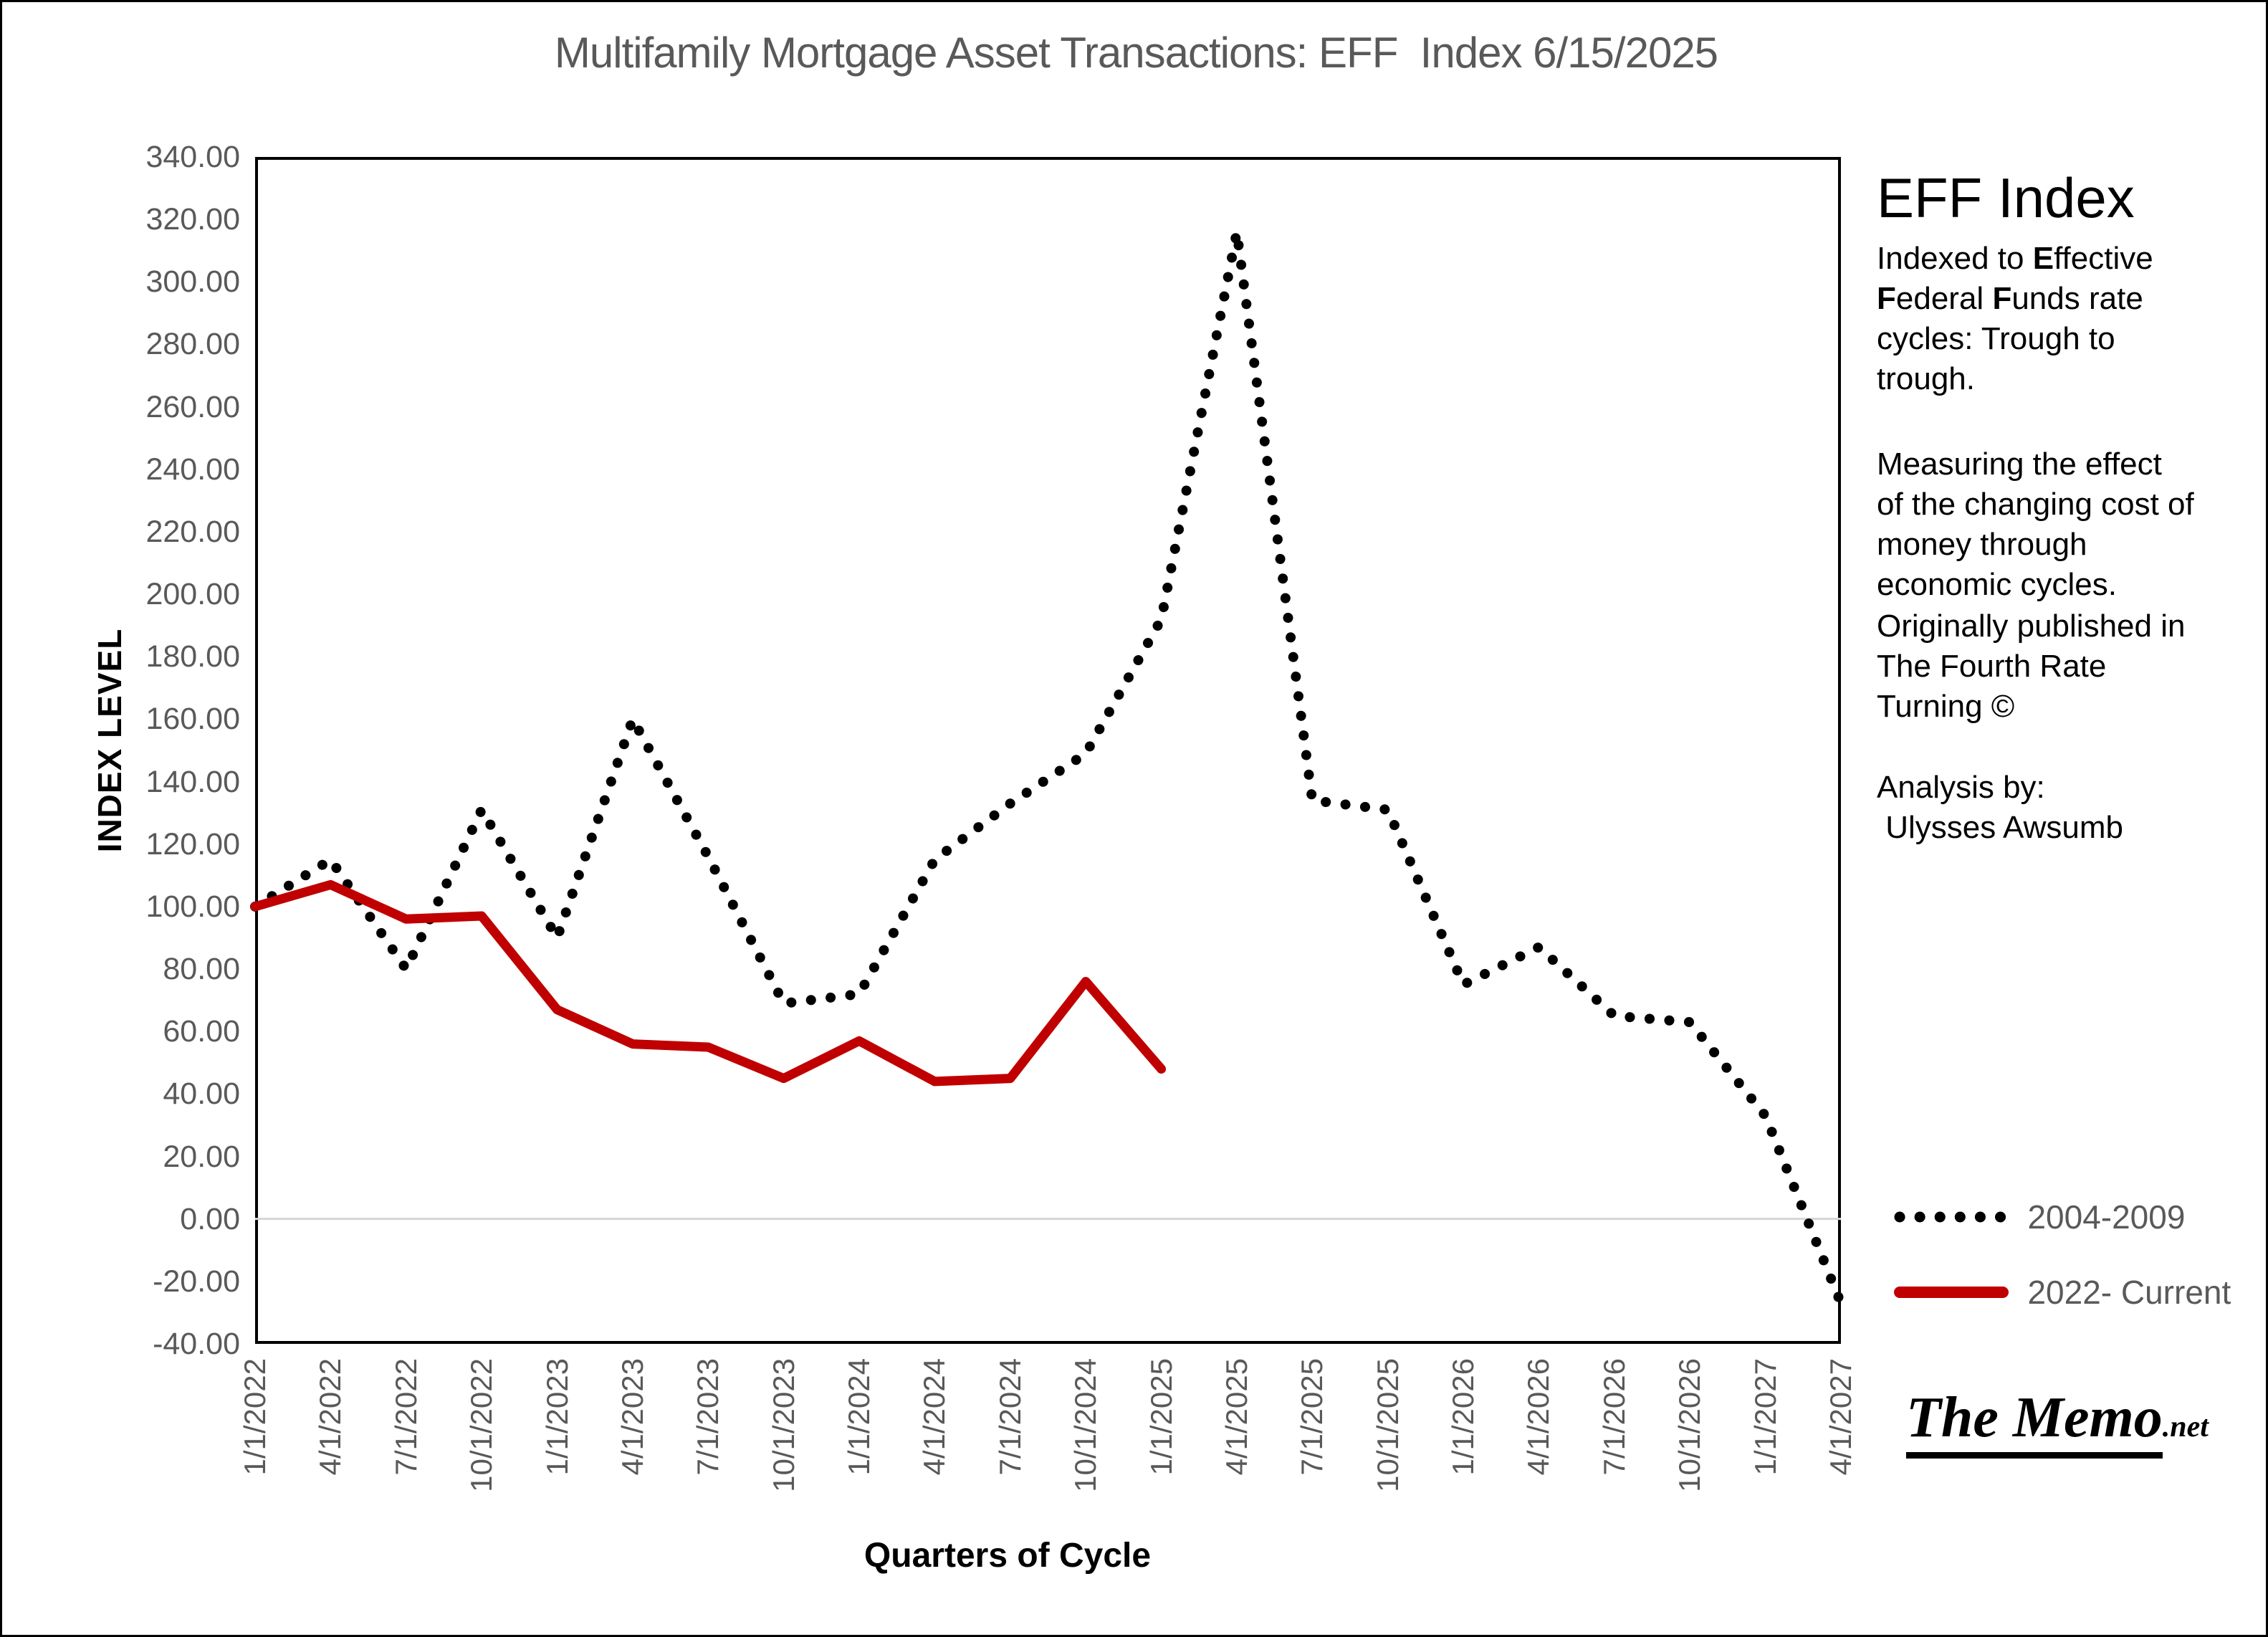  What do you see at coordinates (1085, 1425) in the screenshot?
I see `x-tick-label: 10/1/2024` at bounding box center [1085, 1425].